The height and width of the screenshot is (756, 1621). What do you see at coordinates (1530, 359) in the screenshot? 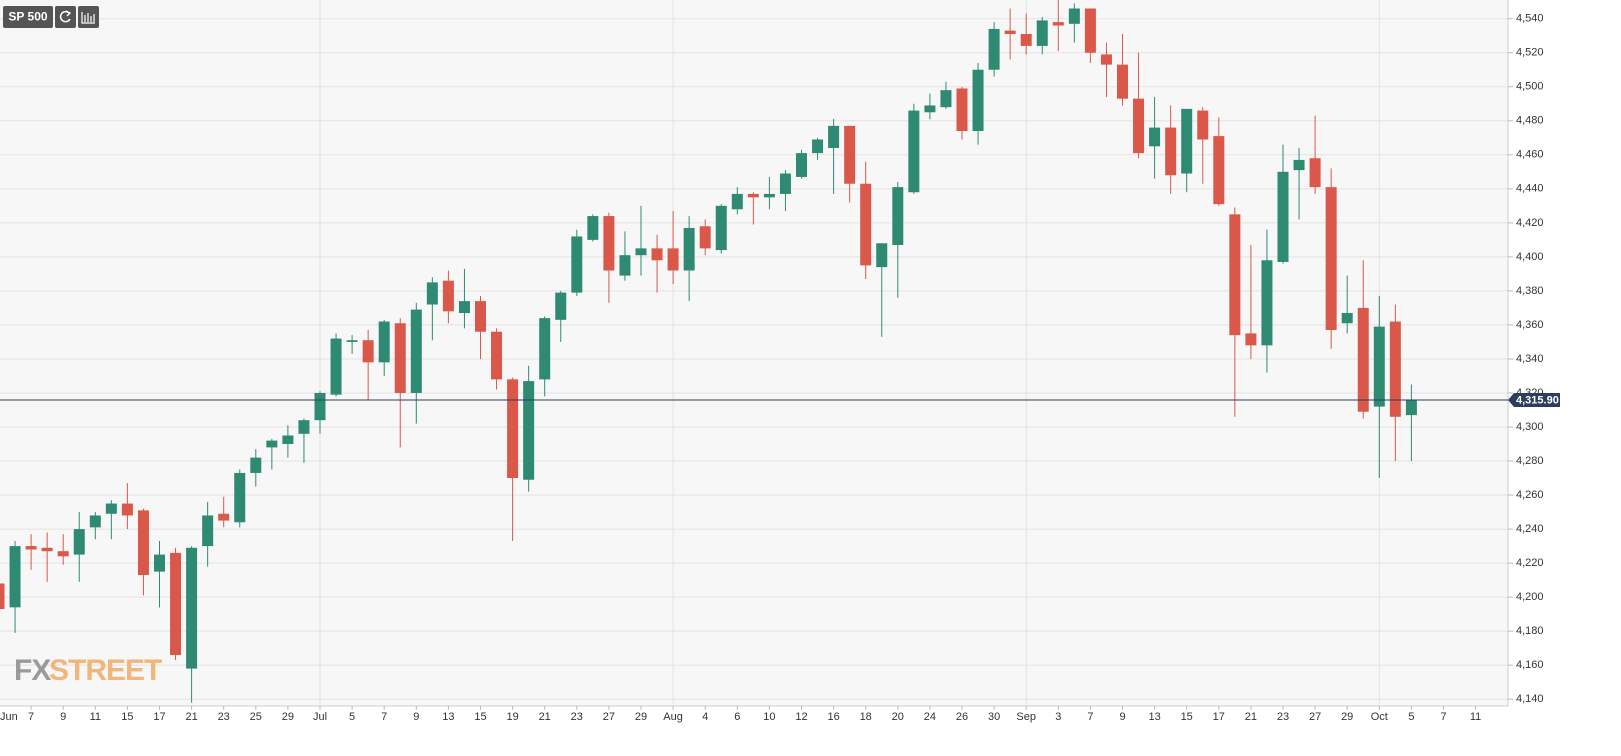
I see `y-tick-label: 4,340` at bounding box center [1530, 359].